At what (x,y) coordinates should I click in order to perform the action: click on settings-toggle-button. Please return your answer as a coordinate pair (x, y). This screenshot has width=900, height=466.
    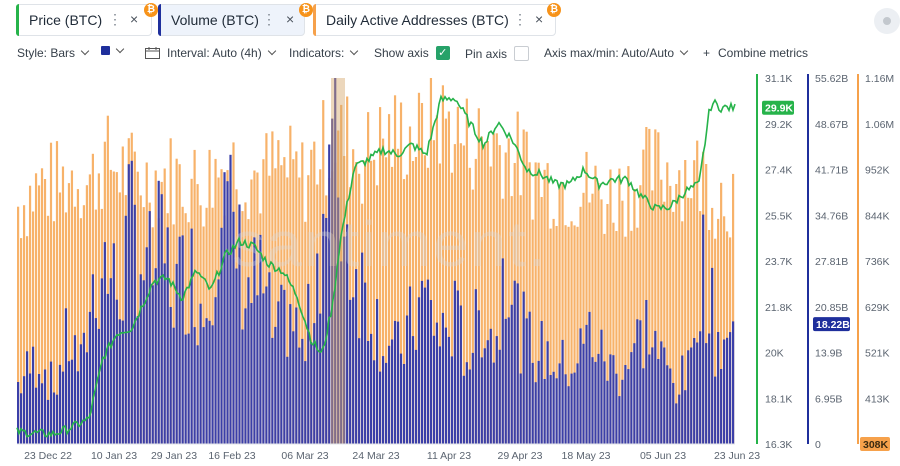
    Looking at the image, I should click on (887, 21).